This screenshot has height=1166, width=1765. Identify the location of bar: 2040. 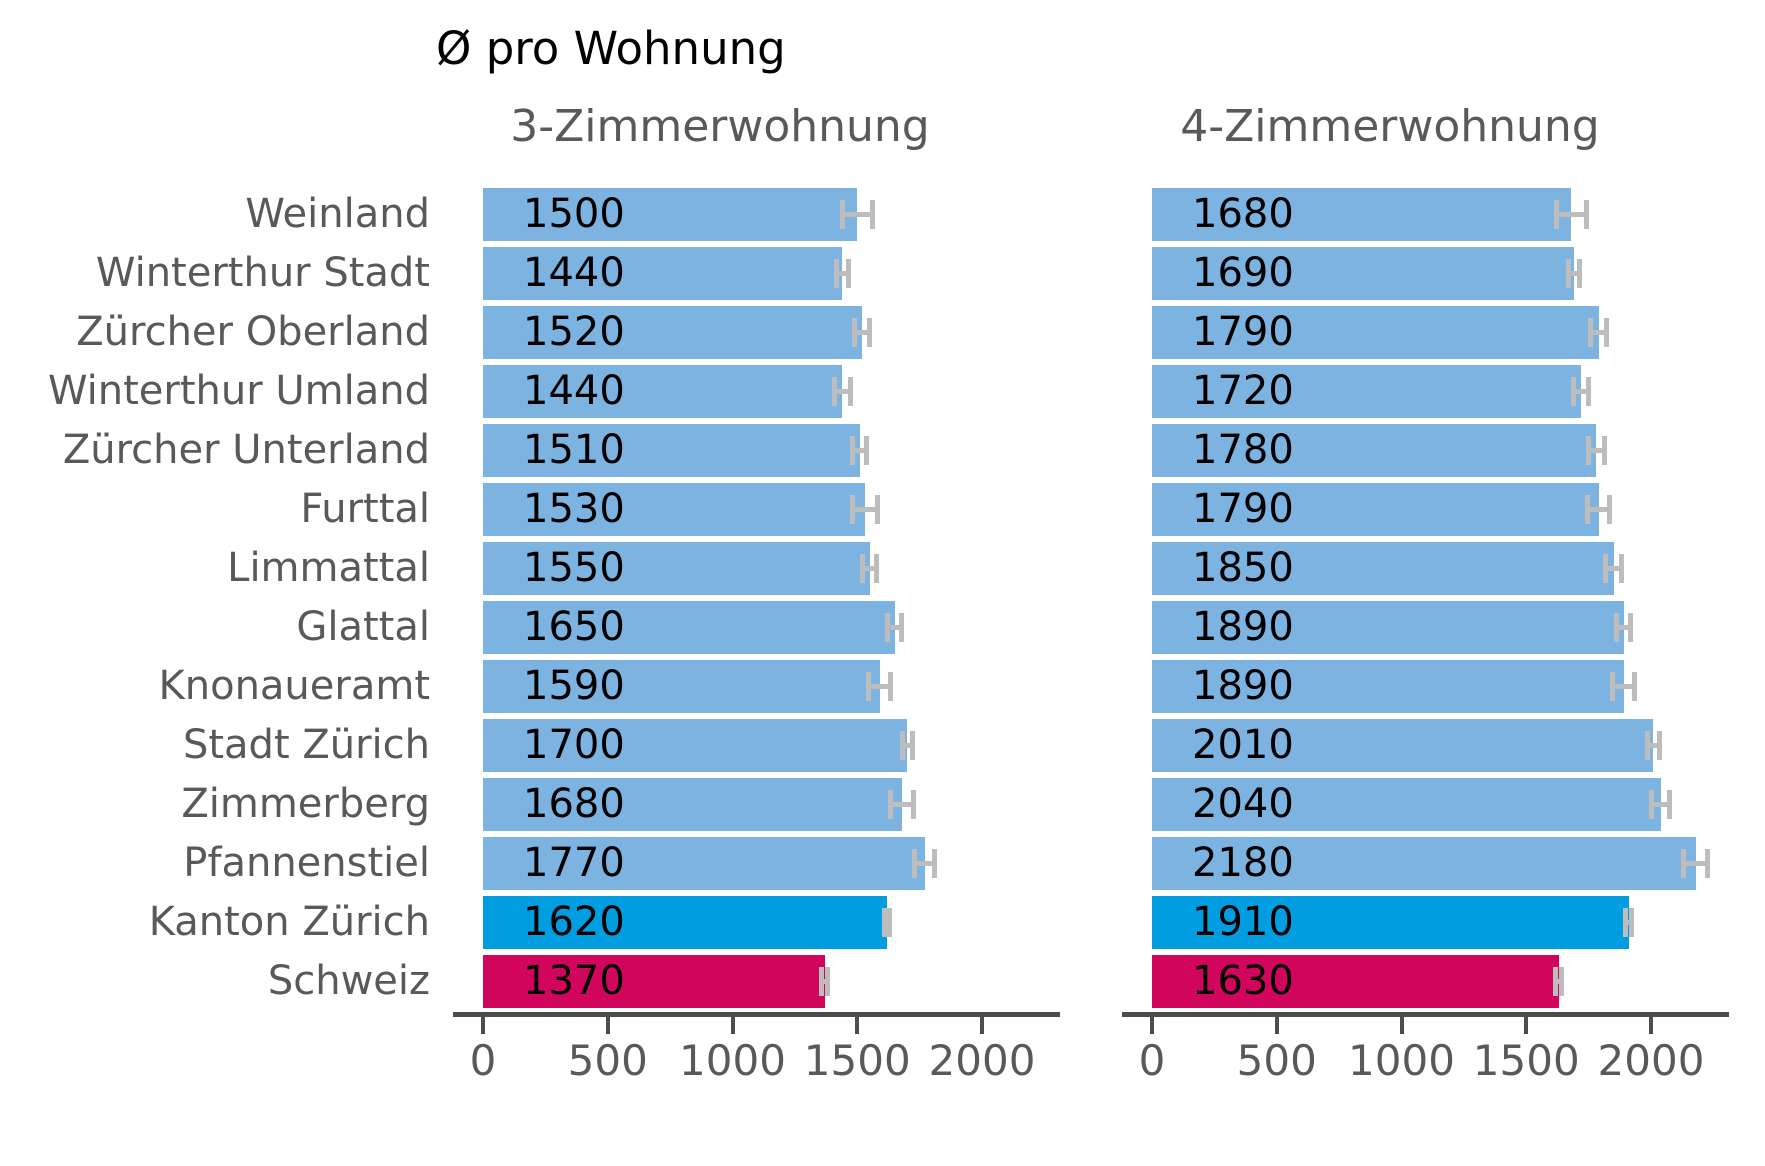
(1406, 804).